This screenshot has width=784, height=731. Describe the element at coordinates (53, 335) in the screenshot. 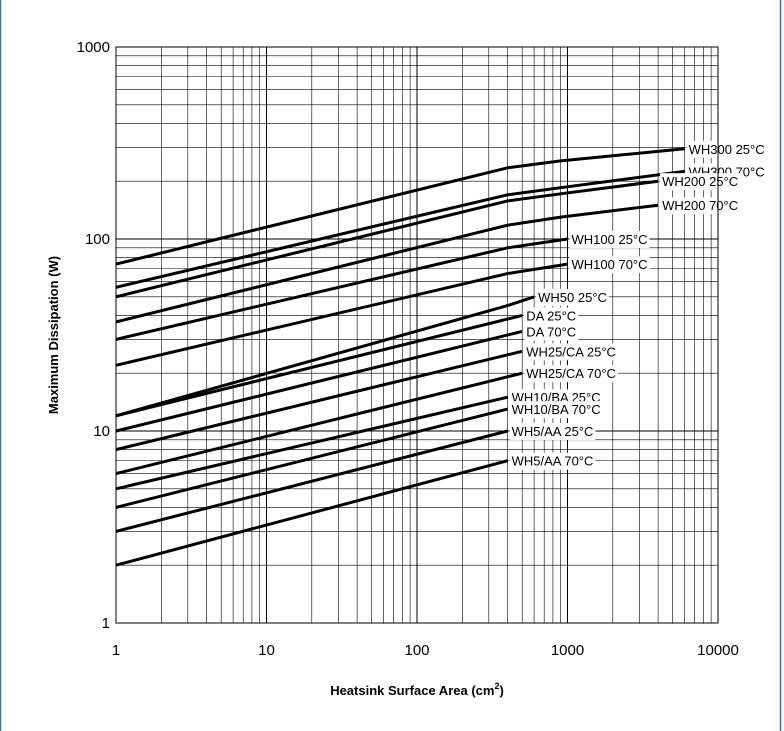

I see `y-axis-label: Maximum Dissipation (W)` at that location.